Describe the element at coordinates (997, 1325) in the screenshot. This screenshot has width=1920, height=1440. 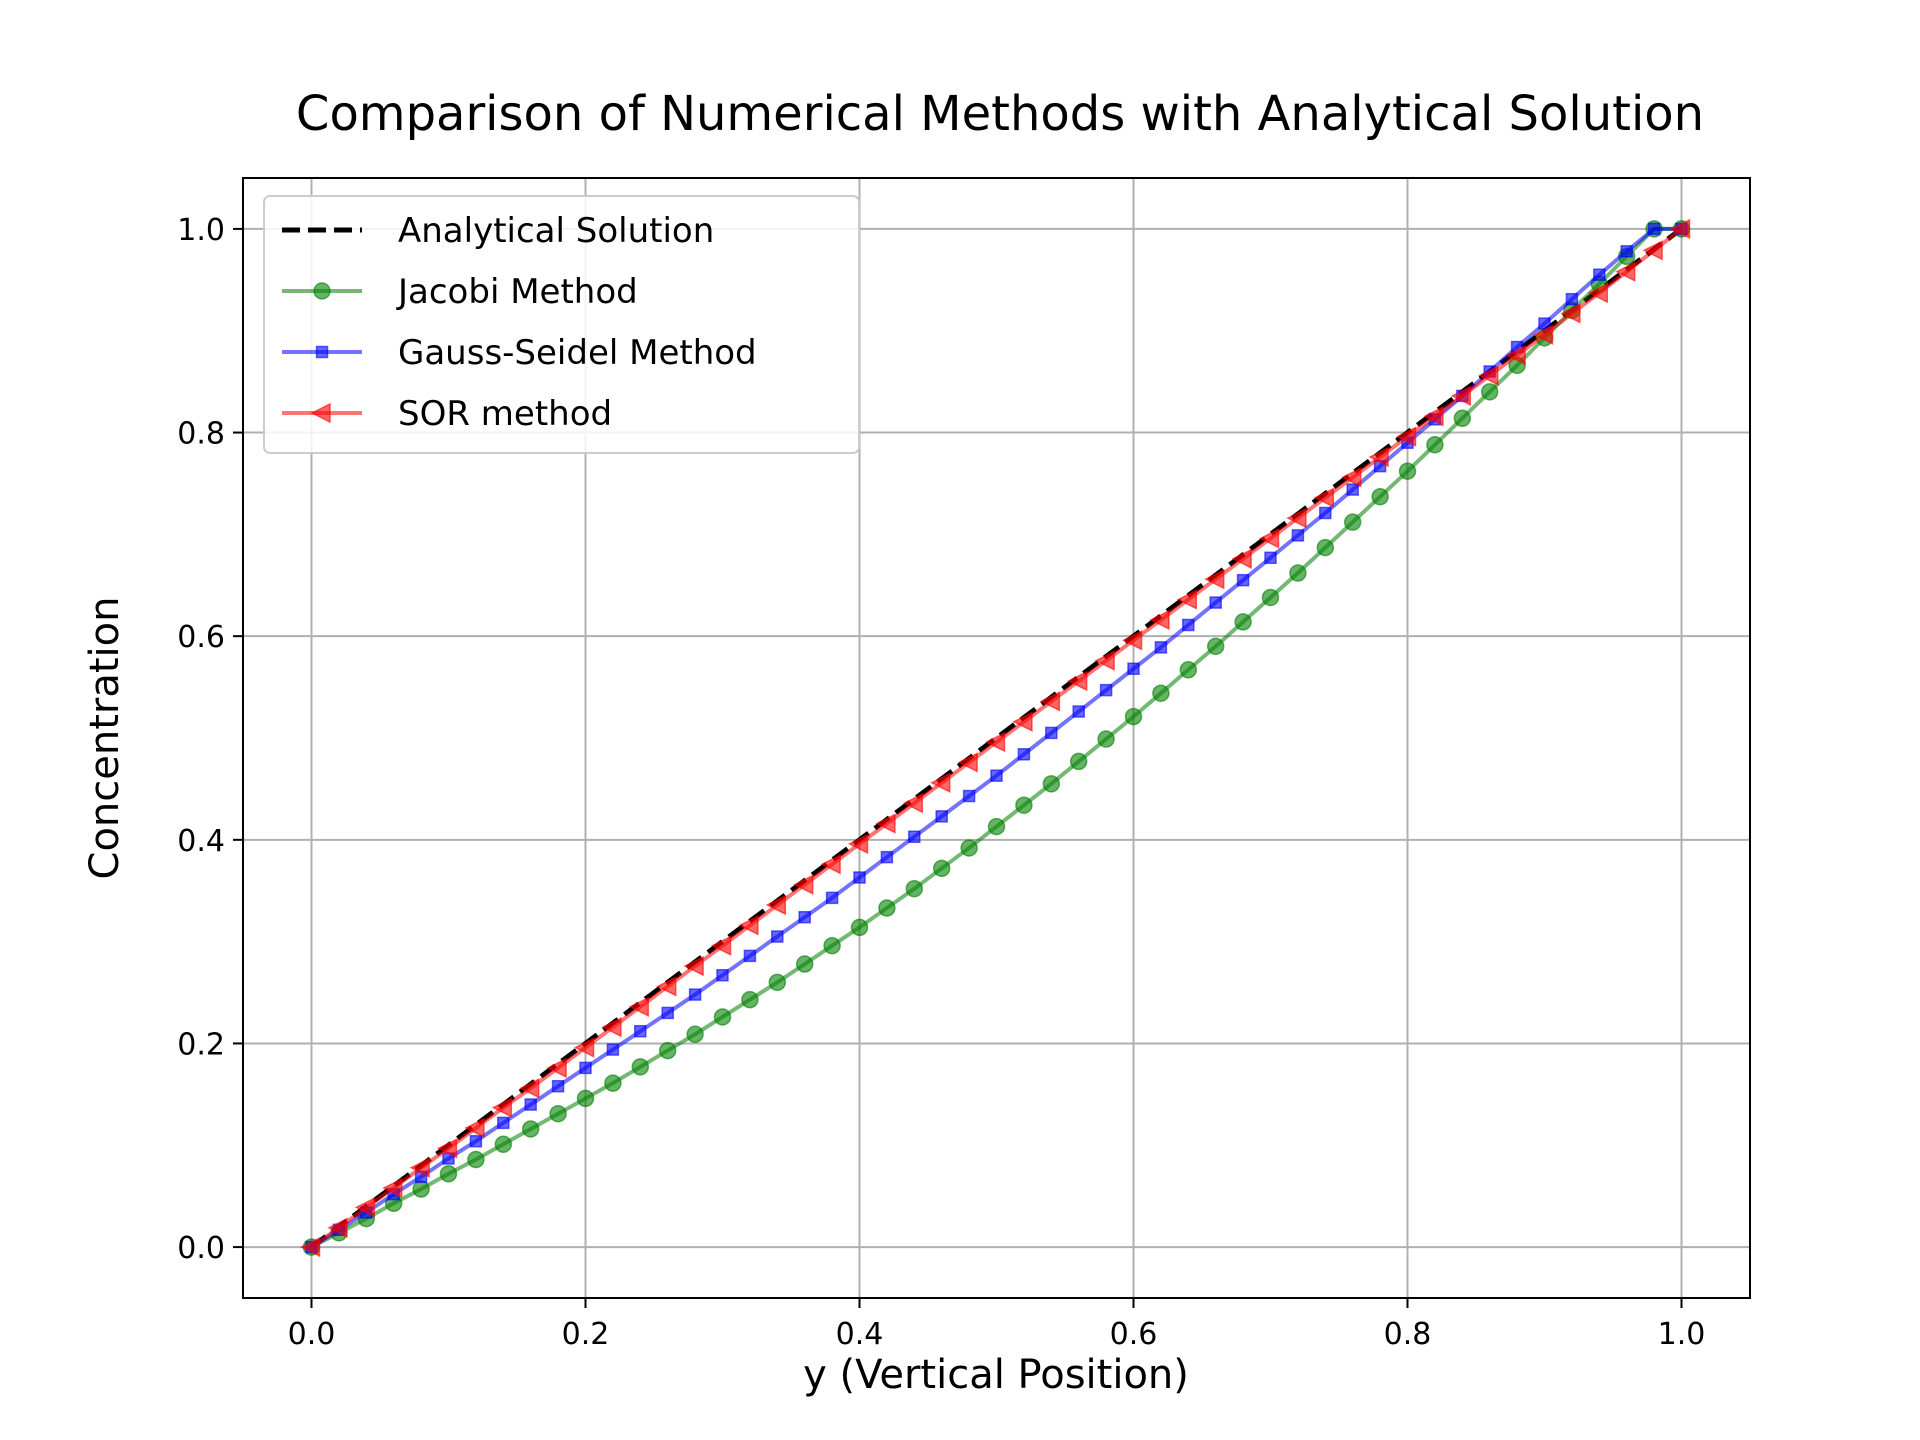
I see `x-axis: 0.0 0.2 0.4 0.6 0.8 1.0` at that location.